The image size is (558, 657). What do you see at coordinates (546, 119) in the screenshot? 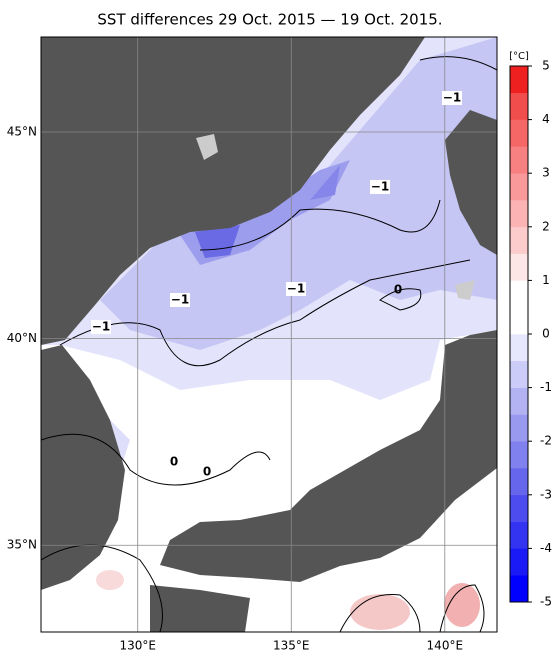
I see `colorbar-tick-label: 4` at bounding box center [546, 119].